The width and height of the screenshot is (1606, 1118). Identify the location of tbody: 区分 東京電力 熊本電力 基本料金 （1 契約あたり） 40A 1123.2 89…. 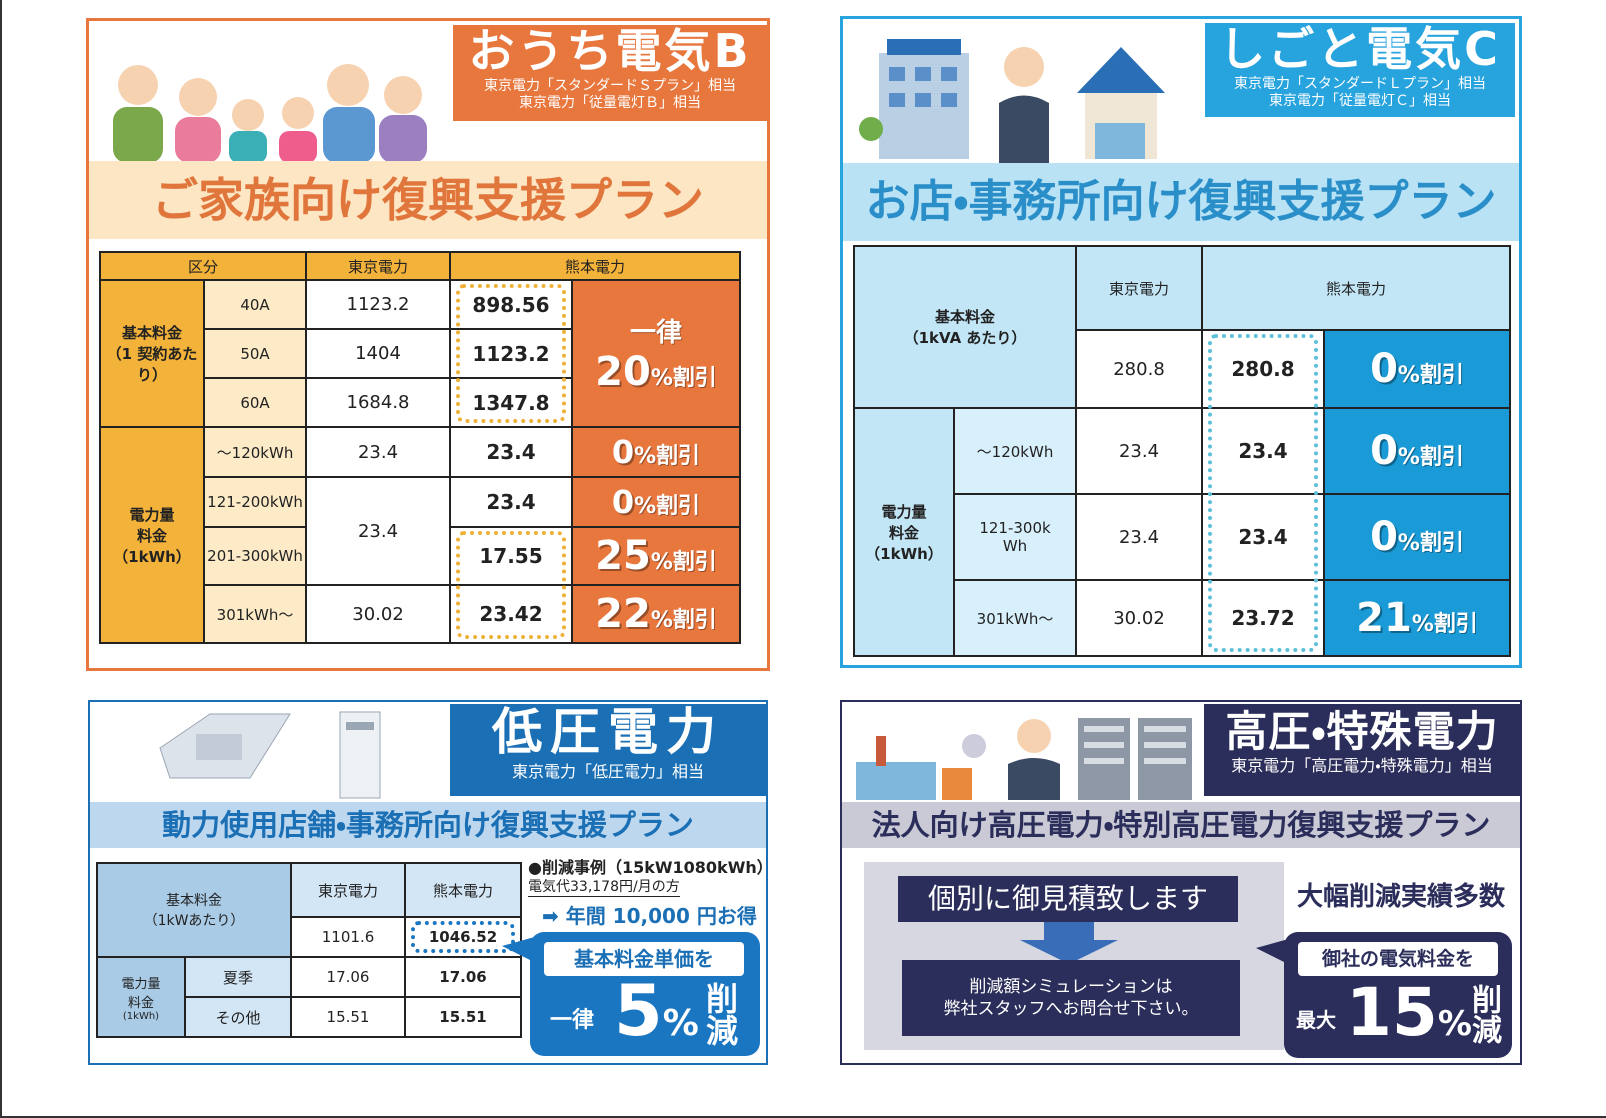
(420, 447).